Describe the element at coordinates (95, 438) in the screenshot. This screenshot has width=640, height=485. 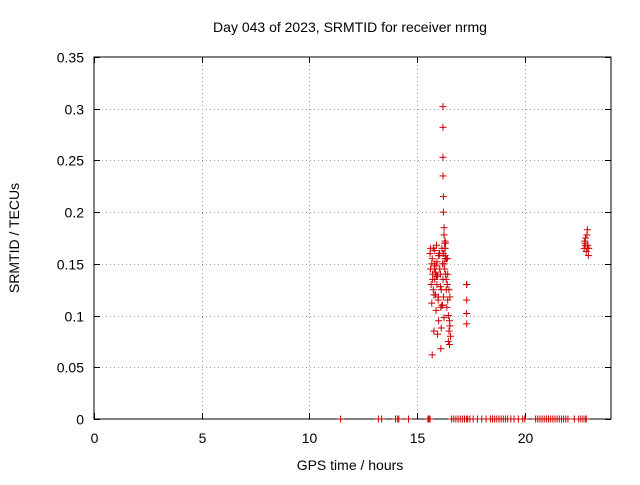
I see `x-tick-label: 0` at that location.